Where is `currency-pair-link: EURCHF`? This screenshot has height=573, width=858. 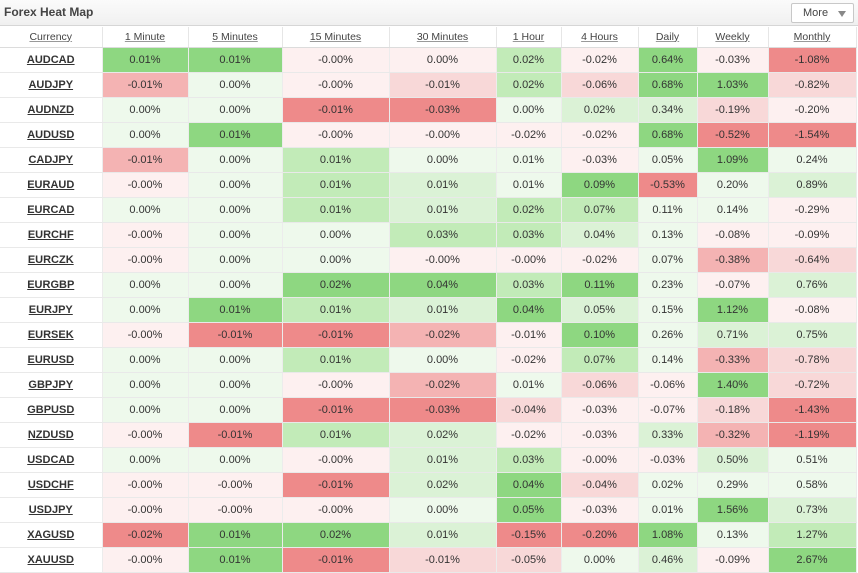 currency-pair-link: EURCHF is located at coordinates (51, 235).